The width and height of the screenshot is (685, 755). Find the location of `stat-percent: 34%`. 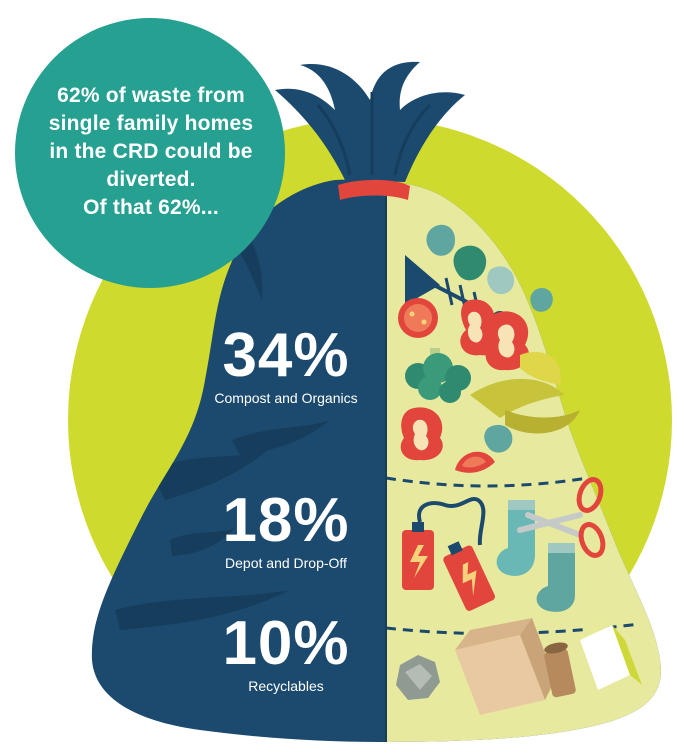

stat-percent: 34% is located at coordinates (286, 355).